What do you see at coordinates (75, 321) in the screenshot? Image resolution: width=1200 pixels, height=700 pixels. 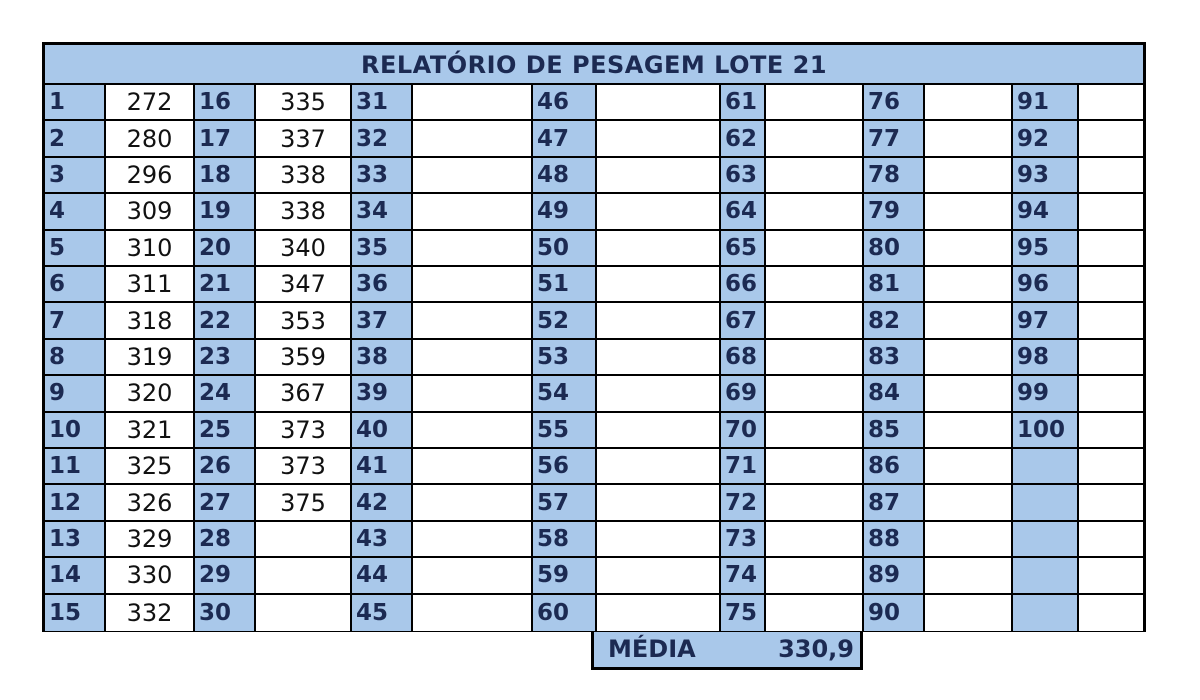 I see `lot-number-cell: 7` at bounding box center [75, 321].